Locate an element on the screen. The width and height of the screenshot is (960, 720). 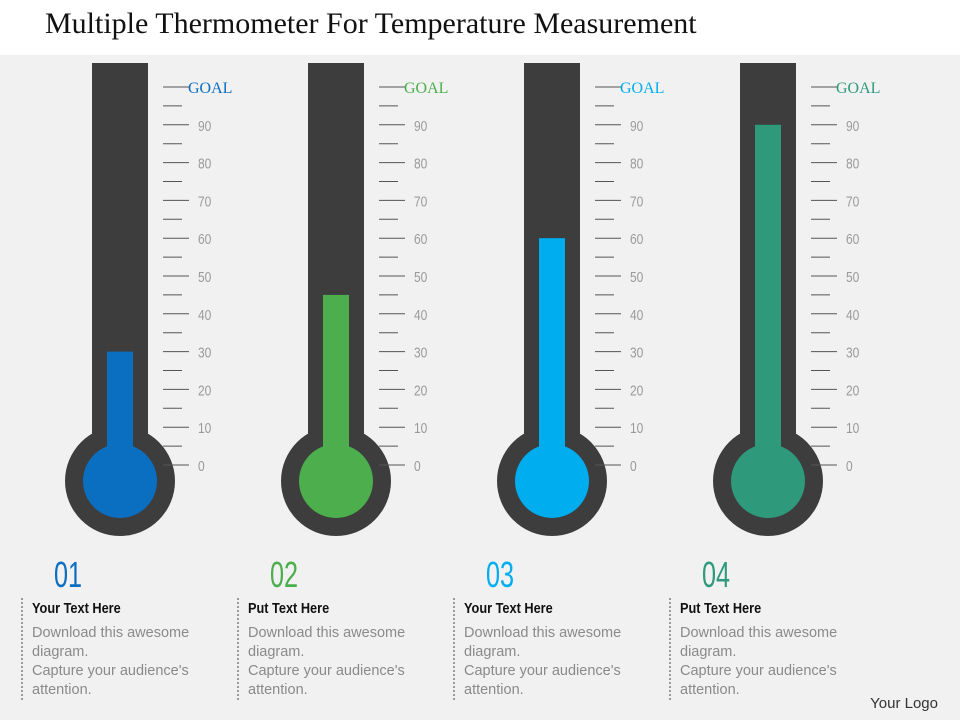
step-number: 01 is located at coordinates (68, 575).